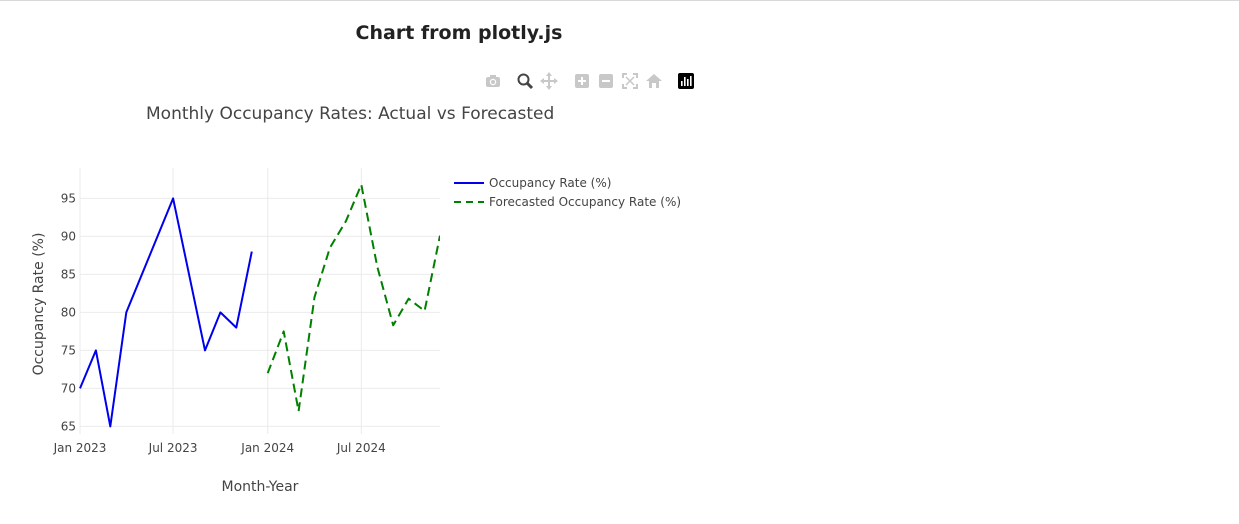 The width and height of the screenshot is (1239, 524). I want to click on y-tick-label: 95, so click(68, 198).